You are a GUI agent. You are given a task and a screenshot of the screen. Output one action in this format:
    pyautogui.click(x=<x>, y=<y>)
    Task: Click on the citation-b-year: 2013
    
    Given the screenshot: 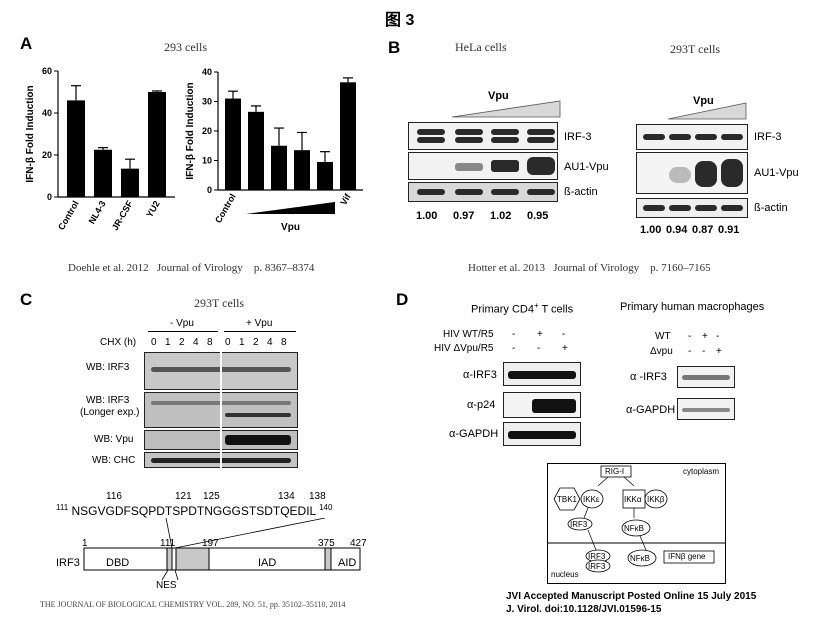 What is the action you would take?
    pyautogui.click(x=533, y=268)
    